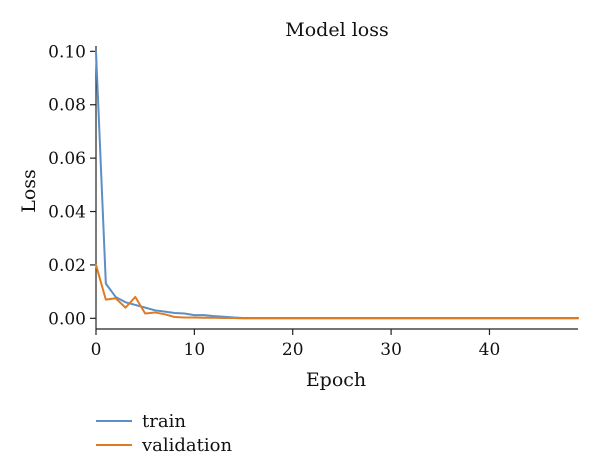 The width and height of the screenshot is (600, 473). What do you see at coordinates (67, 213) in the screenshot?
I see `y-tick-label: 0.04` at bounding box center [67, 213].